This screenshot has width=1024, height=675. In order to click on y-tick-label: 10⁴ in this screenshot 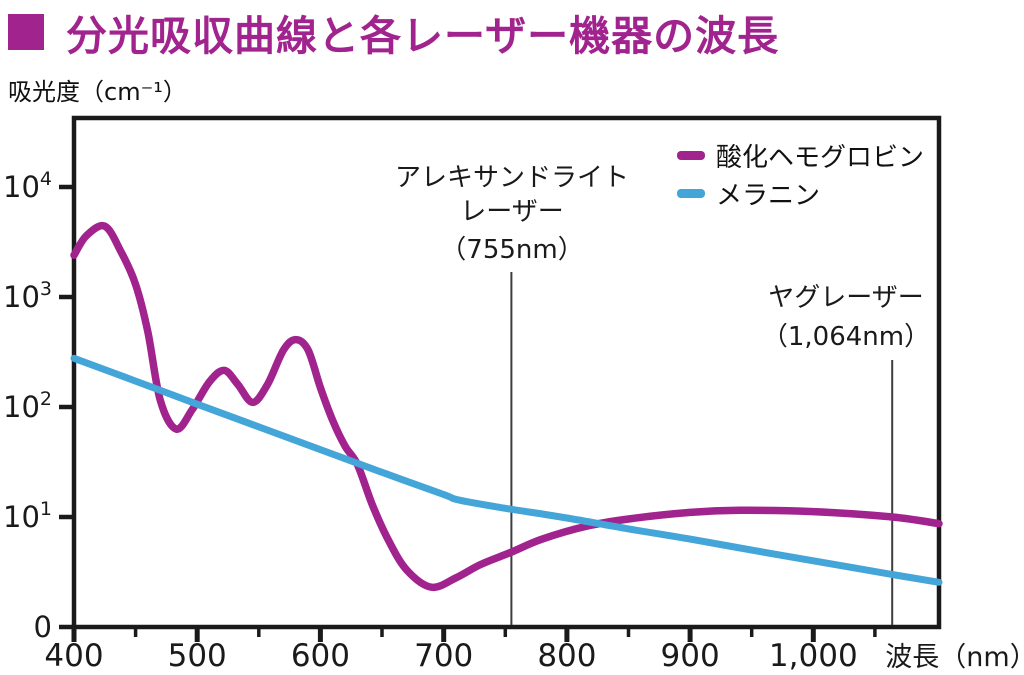, I will do `click(27, 186)`.